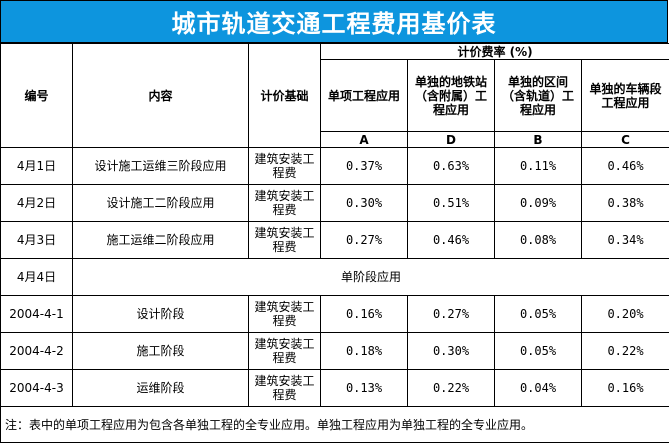  I want to click on table-title: 城市轨道交通工程费用基价表, so click(334, 21).